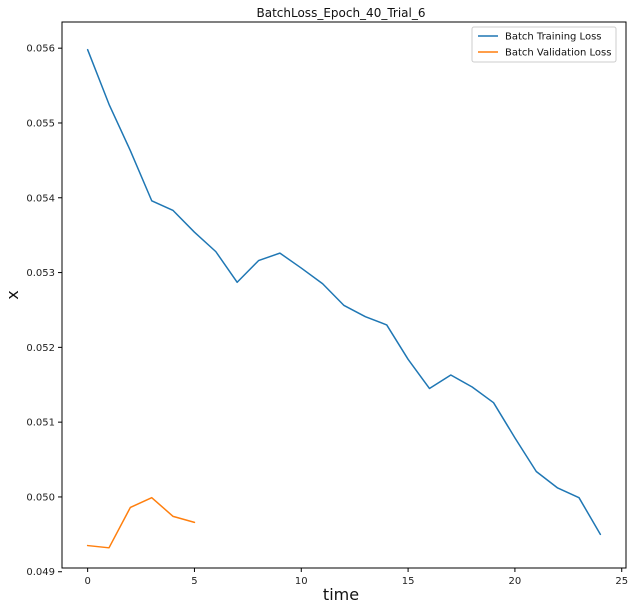 This screenshot has width=629, height=610. I want to click on legend-label: Batch Training Loss, so click(553, 37).